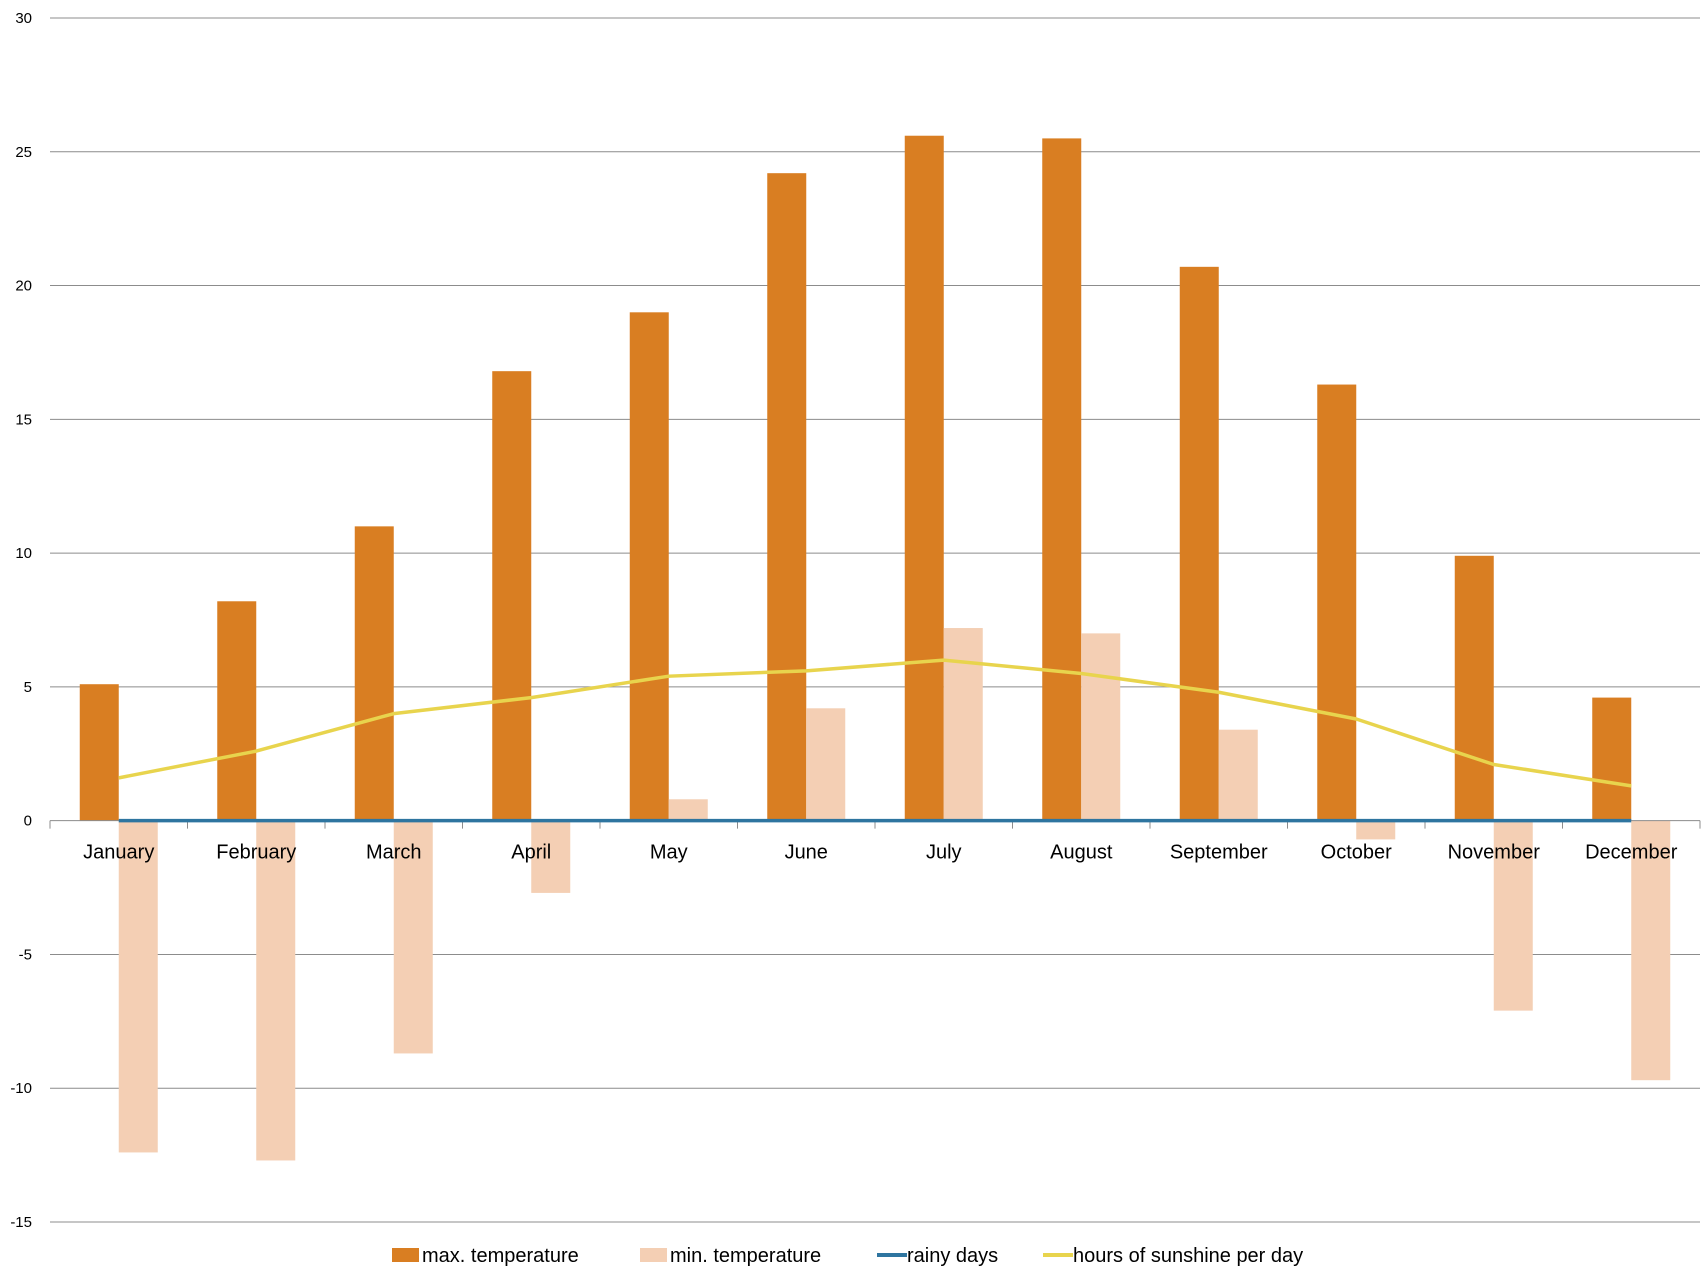 The height and width of the screenshot is (1280, 1707). Describe the element at coordinates (1081, 853) in the screenshot. I see `x-category-label: August` at that location.